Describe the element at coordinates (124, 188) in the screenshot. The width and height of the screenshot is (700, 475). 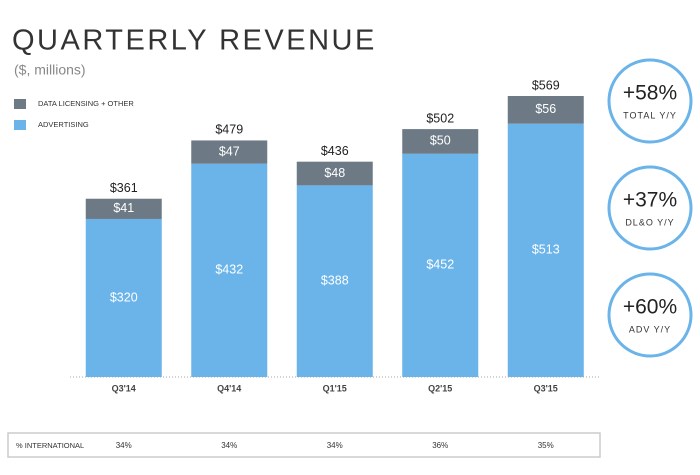
I see `total-label: $361` at that location.